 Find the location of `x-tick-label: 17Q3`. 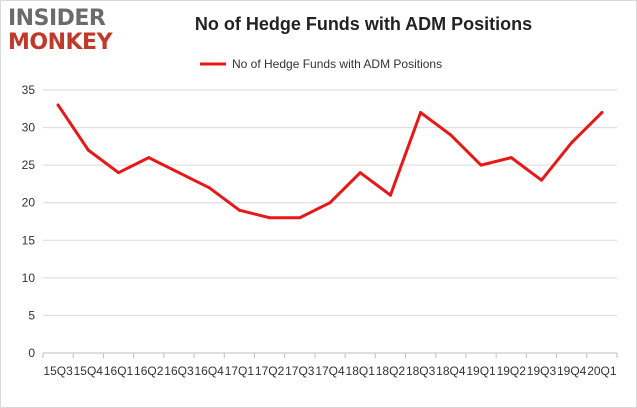

x-tick-label: 17Q3 is located at coordinates (300, 371).